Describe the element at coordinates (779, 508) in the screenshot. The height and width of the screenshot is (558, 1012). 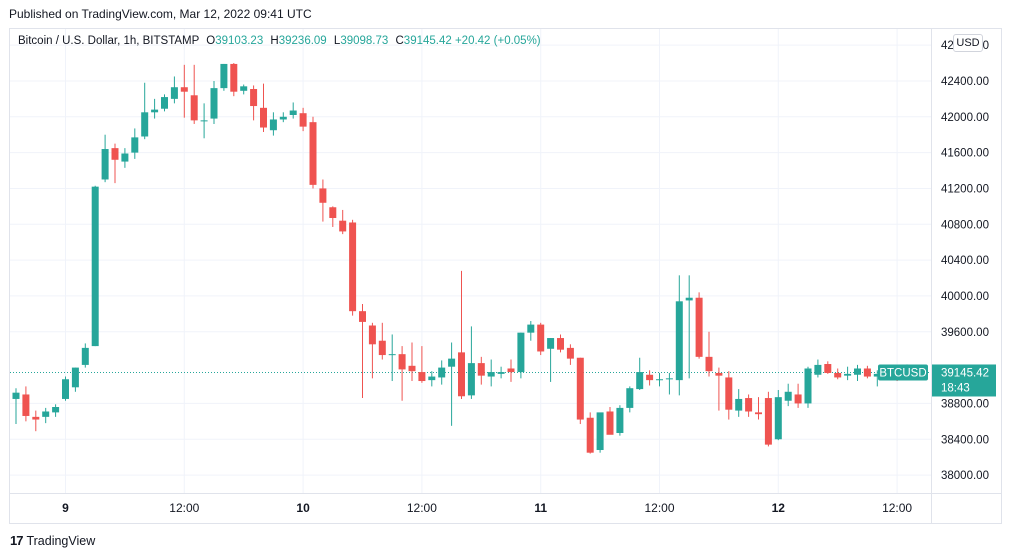
I see `x-tick-label: 12` at that location.